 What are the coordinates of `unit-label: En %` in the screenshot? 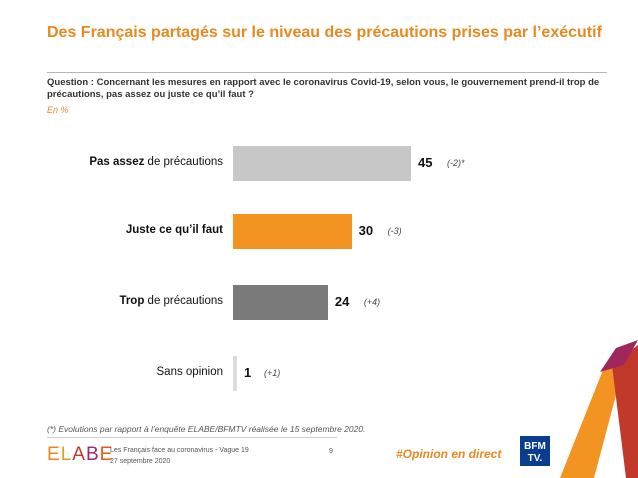 It's located at (58, 110).